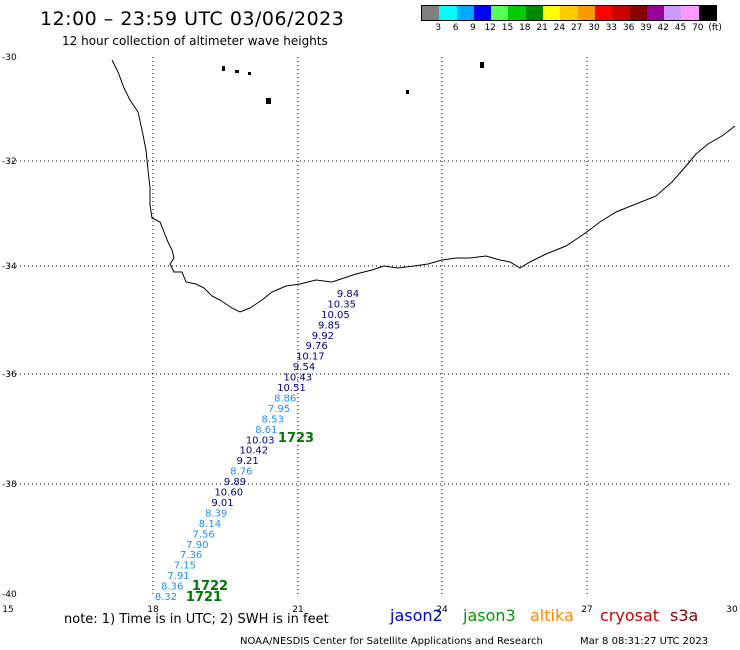 The height and width of the screenshot is (650, 740). I want to click on track-time-label: 1722, so click(210, 586).